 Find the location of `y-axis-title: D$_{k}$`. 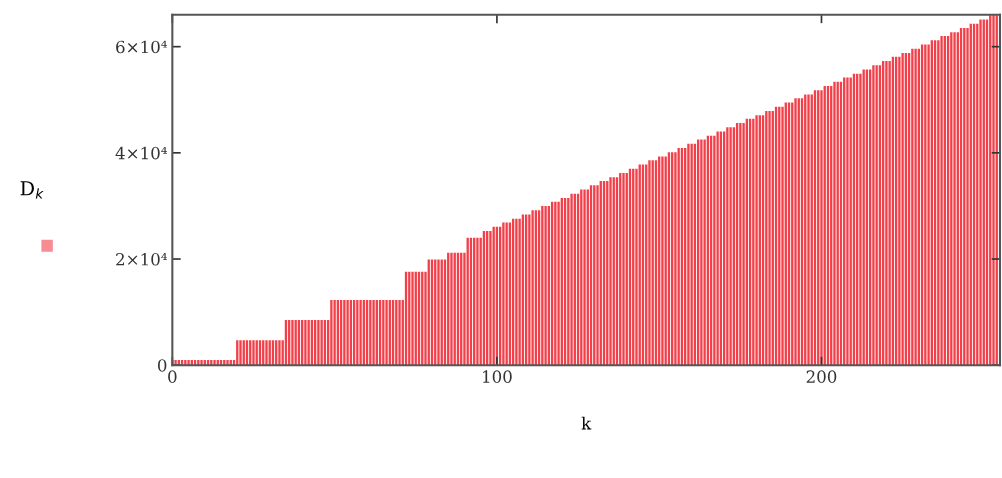

y-axis-title: D$_{k}$ is located at coordinates (32, 190).